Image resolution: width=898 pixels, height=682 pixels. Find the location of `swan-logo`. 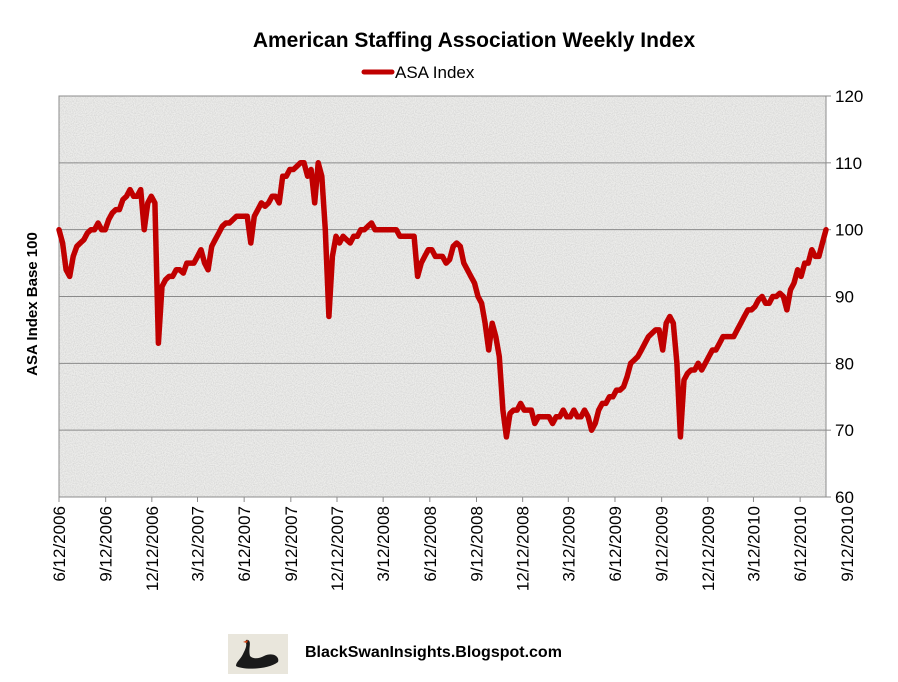

swan-logo is located at coordinates (258, 654).